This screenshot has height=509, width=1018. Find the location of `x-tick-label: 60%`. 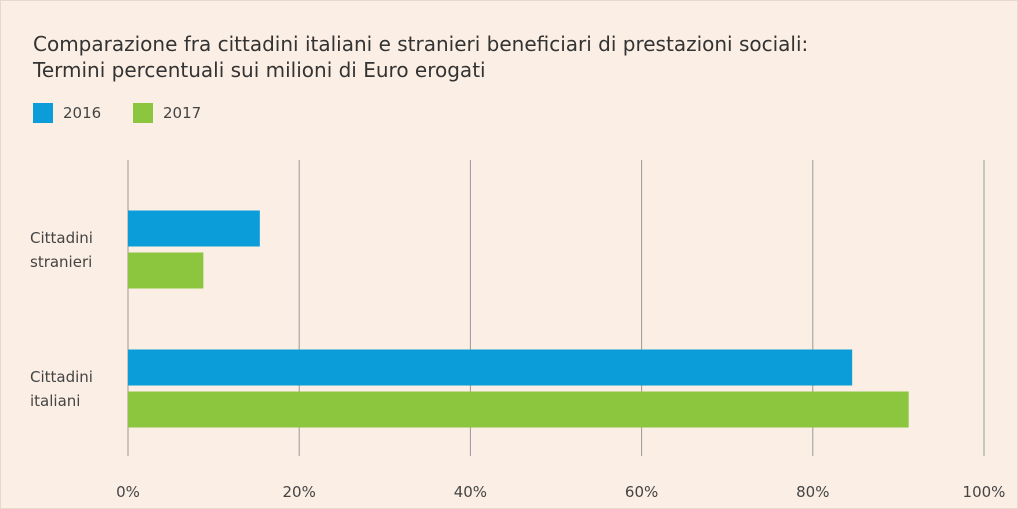

x-tick-label: 60% is located at coordinates (641, 492).